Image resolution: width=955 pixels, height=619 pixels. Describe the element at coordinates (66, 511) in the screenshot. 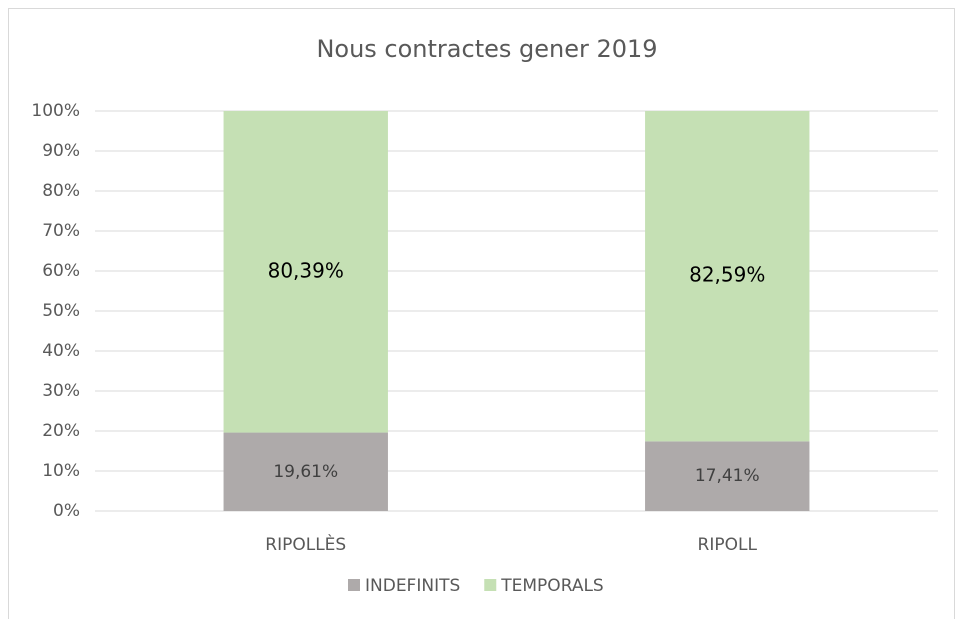

I see `y-tick-label: 0%` at that location.